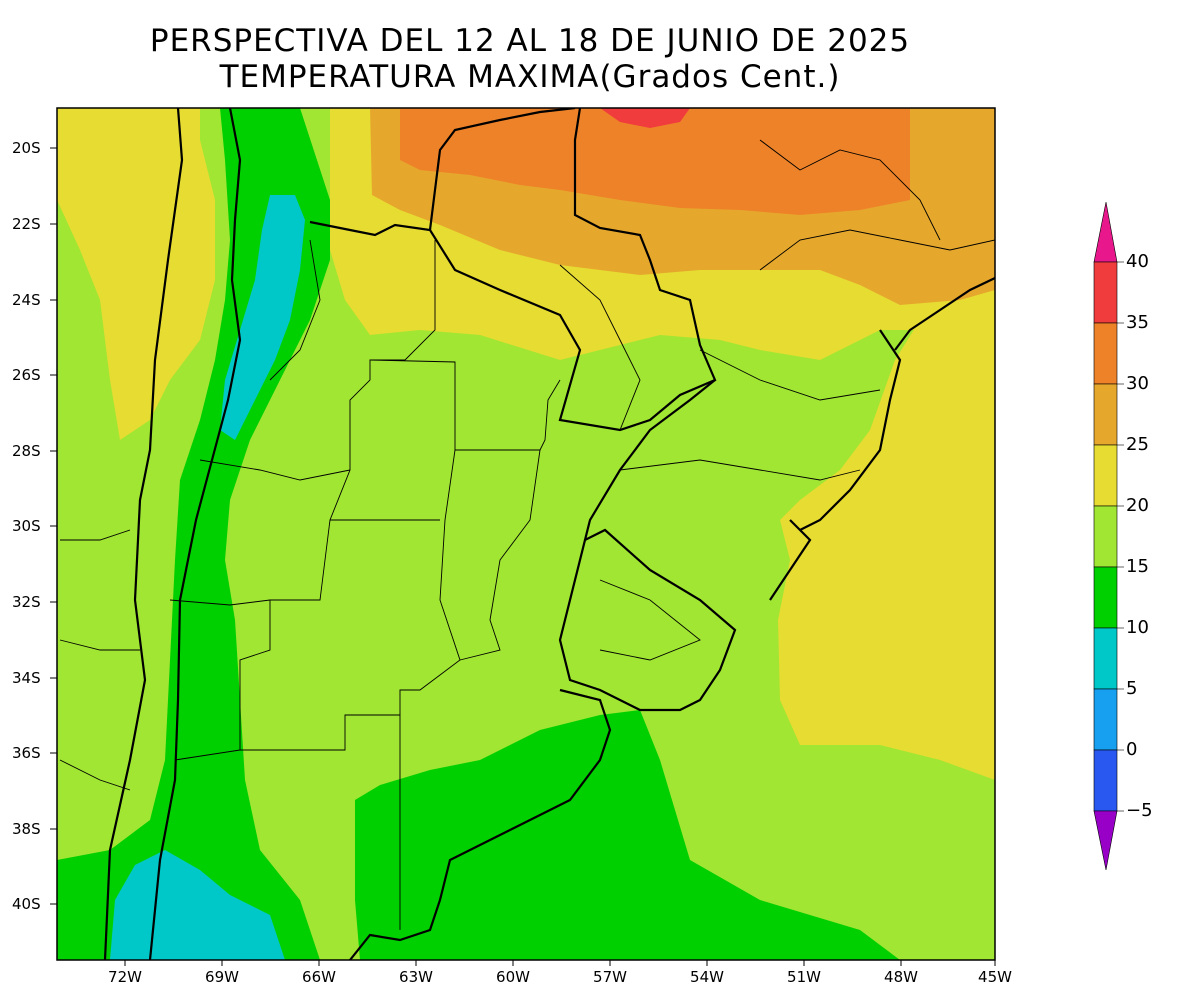 The width and height of the screenshot is (1200, 1003). What do you see at coordinates (26, 300) in the screenshot?
I see `lat-label: 24S` at bounding box center [26, 300].